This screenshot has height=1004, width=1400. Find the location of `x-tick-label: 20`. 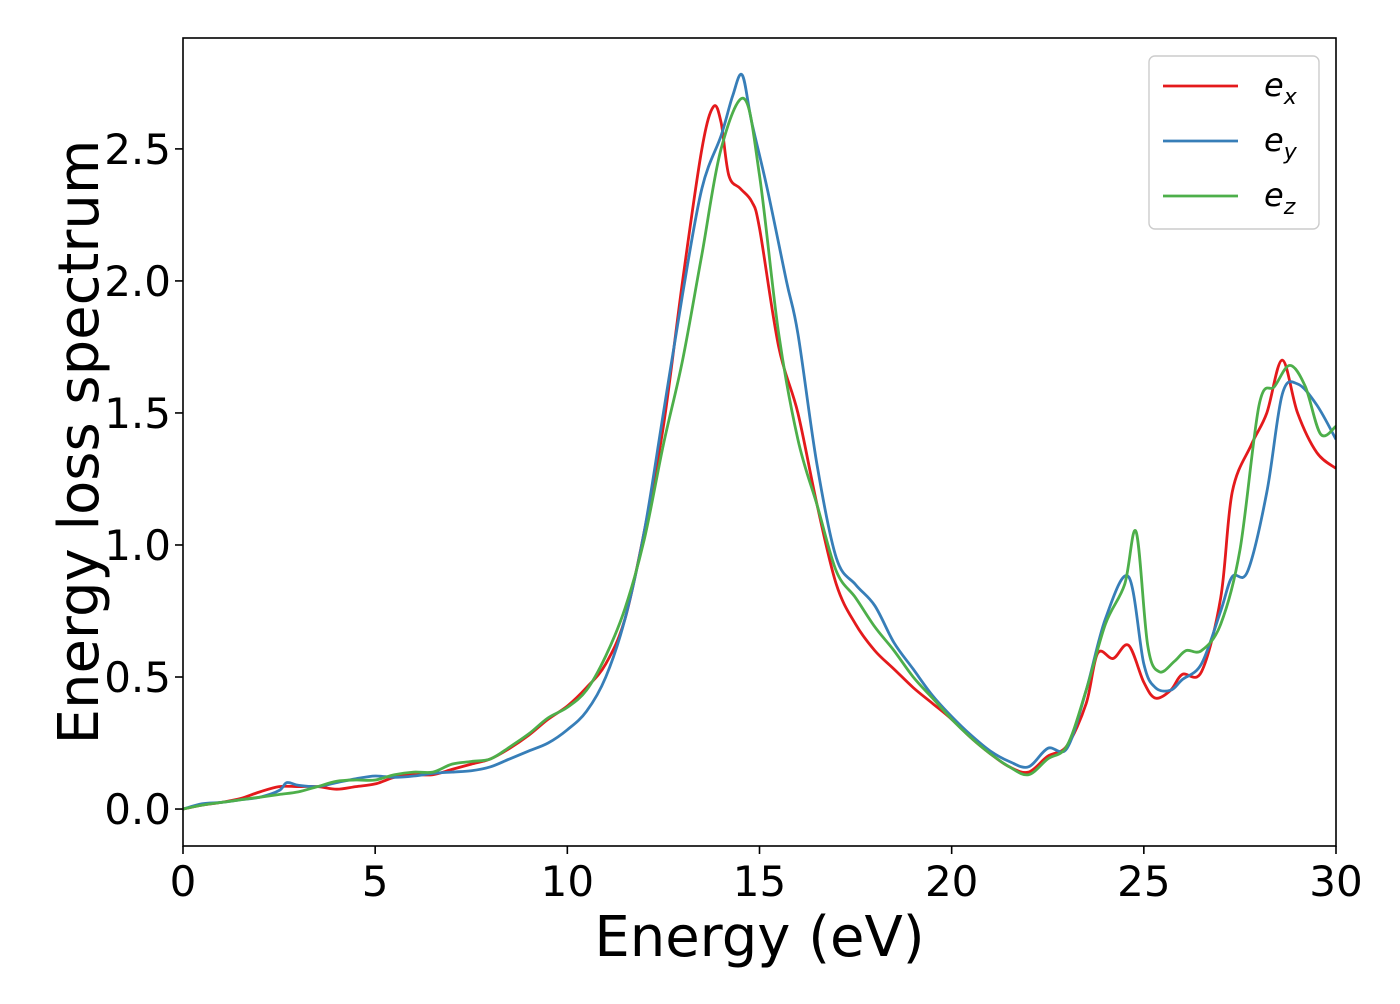

x-tick-label: 20 is located at coordinates (951, 881).